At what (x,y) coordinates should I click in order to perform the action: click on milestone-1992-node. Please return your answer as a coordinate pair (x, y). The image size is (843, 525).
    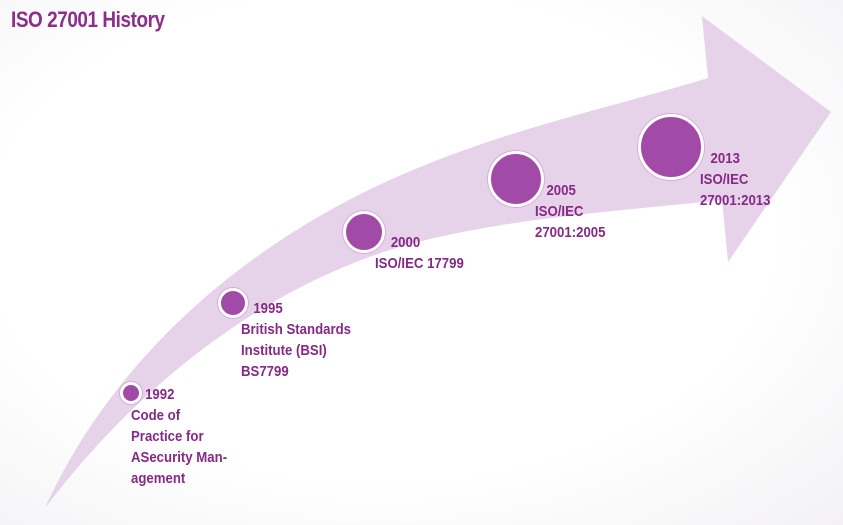
    Looking at the image, I should click on (131, 393).